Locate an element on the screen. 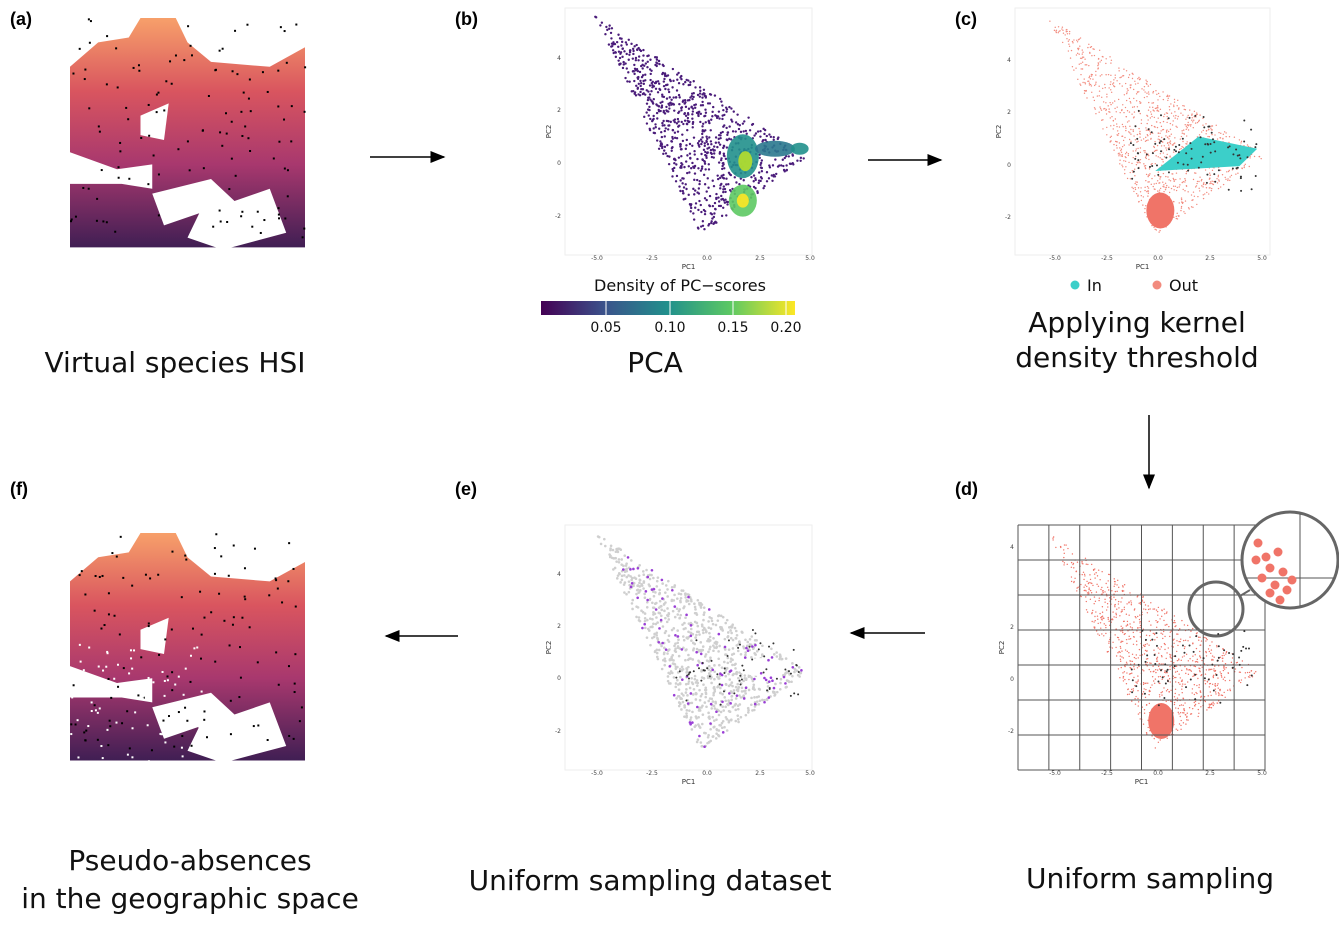 This screenshot has height=926, width=1339. y-tick-label: 0 is located at coordinates (559, 678).